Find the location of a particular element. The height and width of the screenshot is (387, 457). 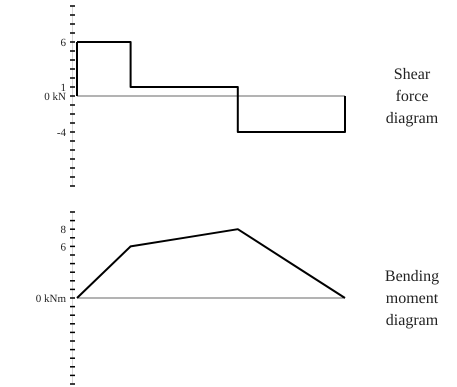

y-tick-label: 0 kNm is located at coordinates (51, 298).